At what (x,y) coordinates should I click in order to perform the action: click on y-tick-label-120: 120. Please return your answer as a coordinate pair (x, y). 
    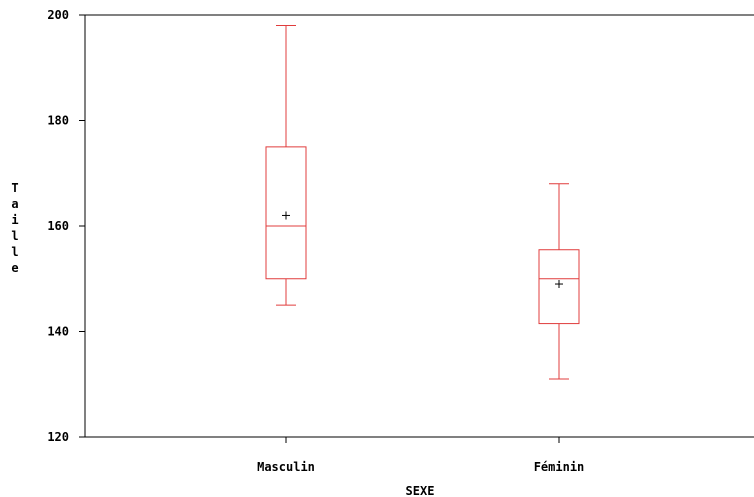
    Looking at the image, I should click on (58, 437).